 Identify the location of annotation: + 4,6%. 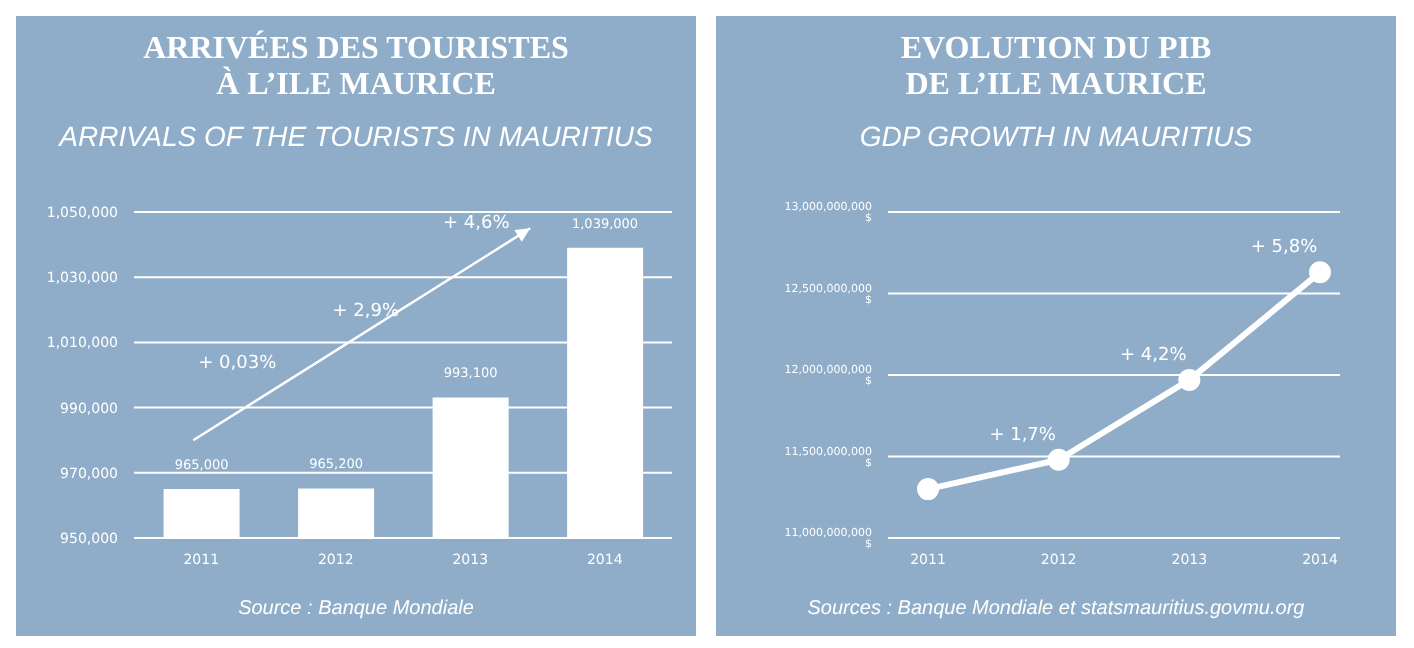
(476, 224).